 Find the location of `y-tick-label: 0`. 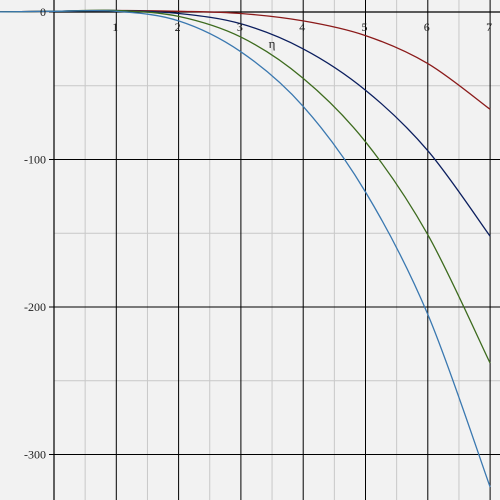

y-tick-label: 0 is located at coordinates (43, 12).